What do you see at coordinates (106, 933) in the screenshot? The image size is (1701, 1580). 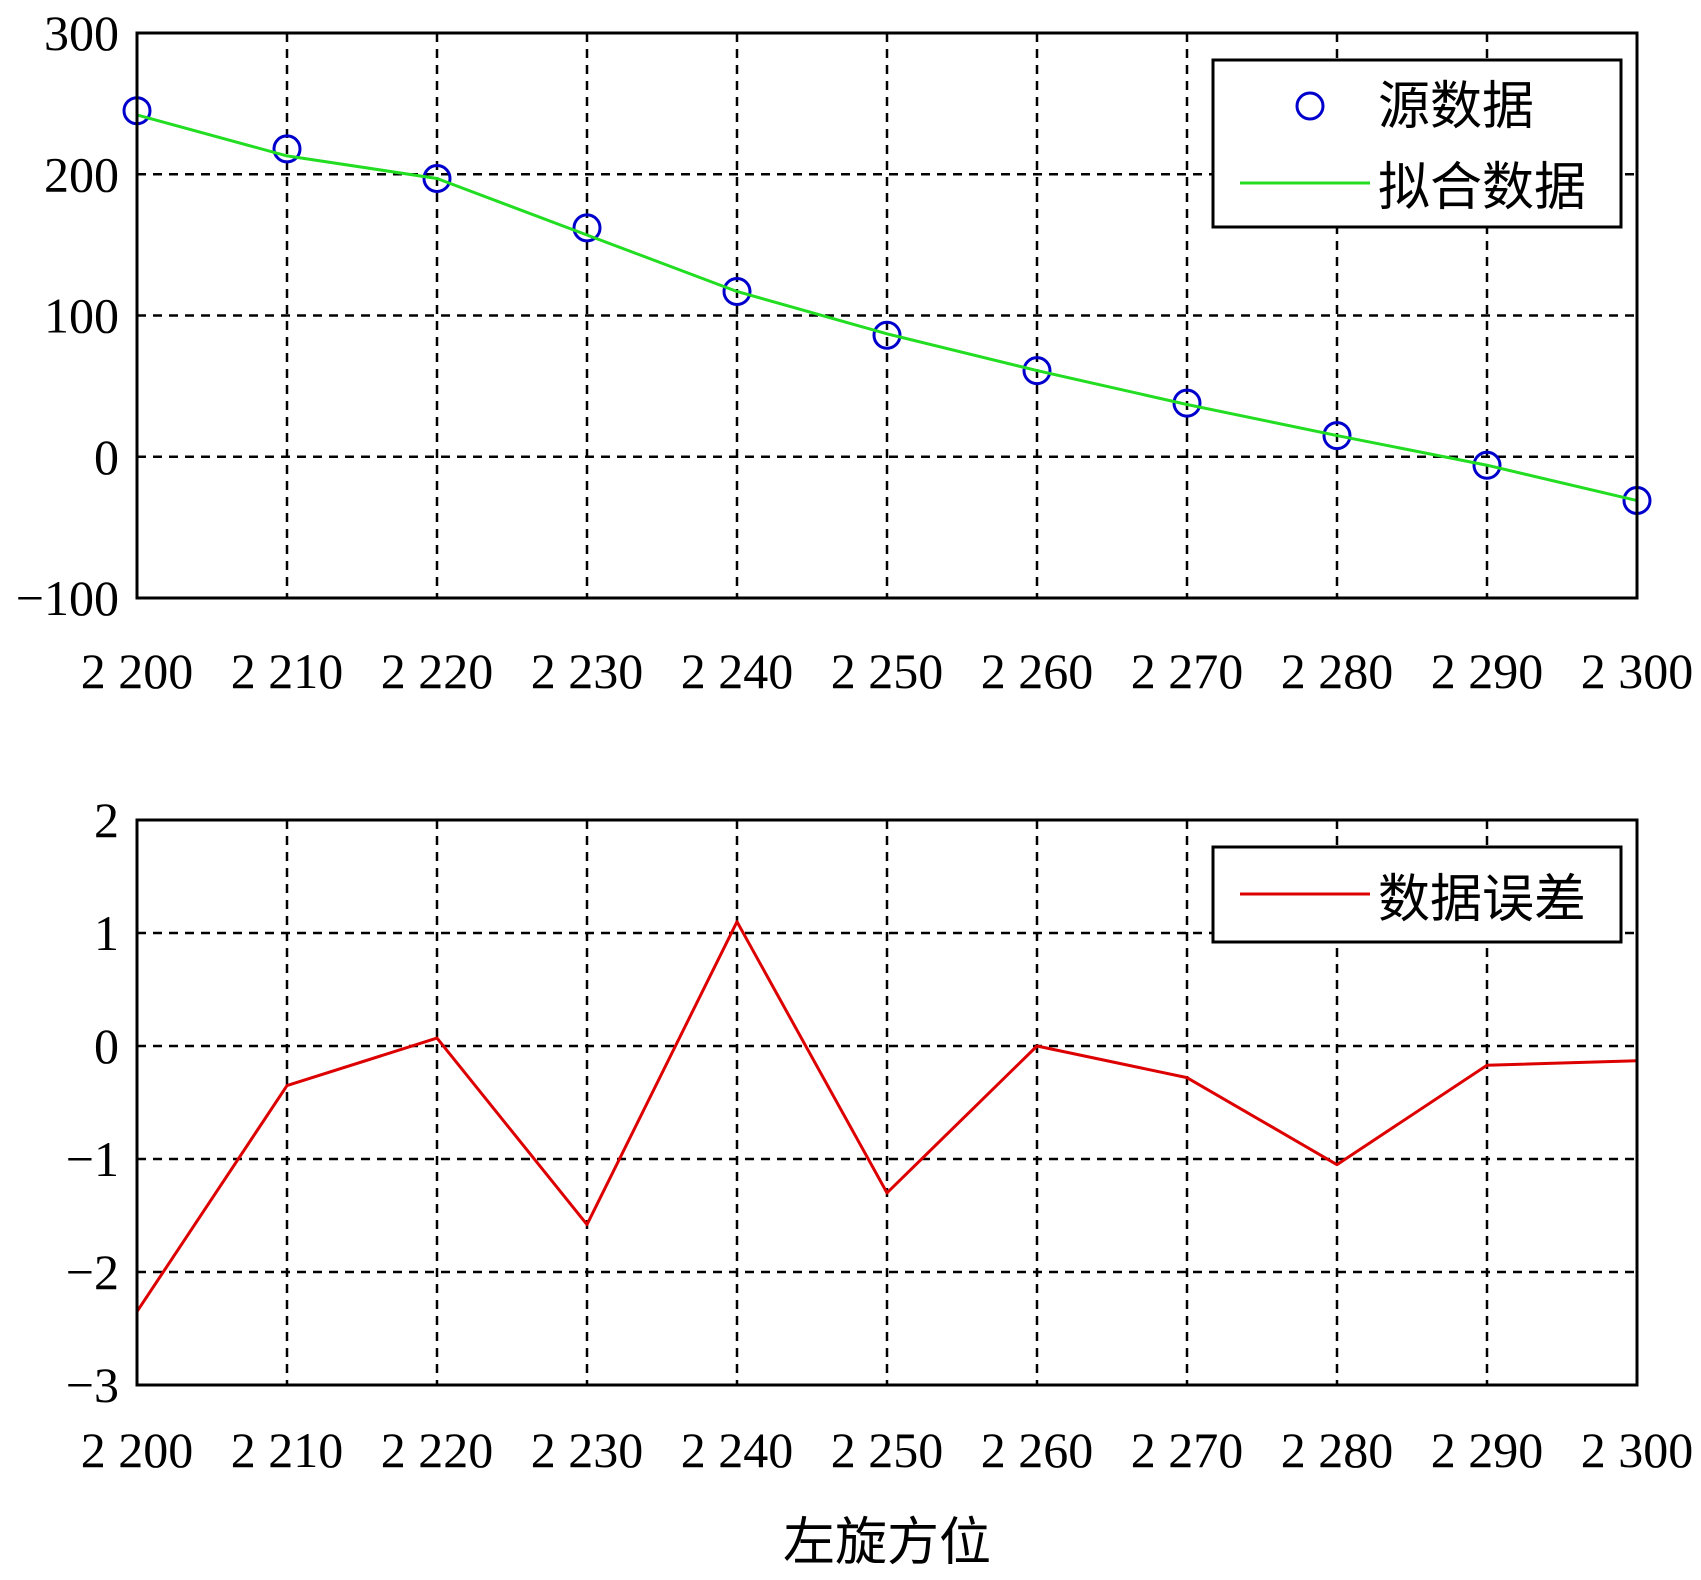 I see `y-tick-label: 1` at bounding box center [106, 933].